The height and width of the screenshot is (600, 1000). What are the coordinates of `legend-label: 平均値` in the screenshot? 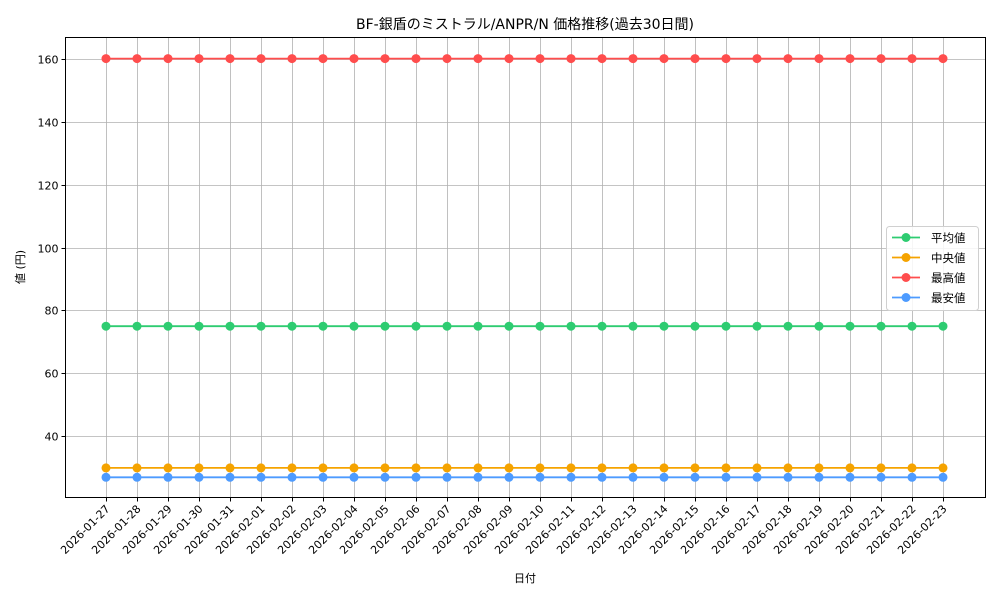 It's located at (948, 238).